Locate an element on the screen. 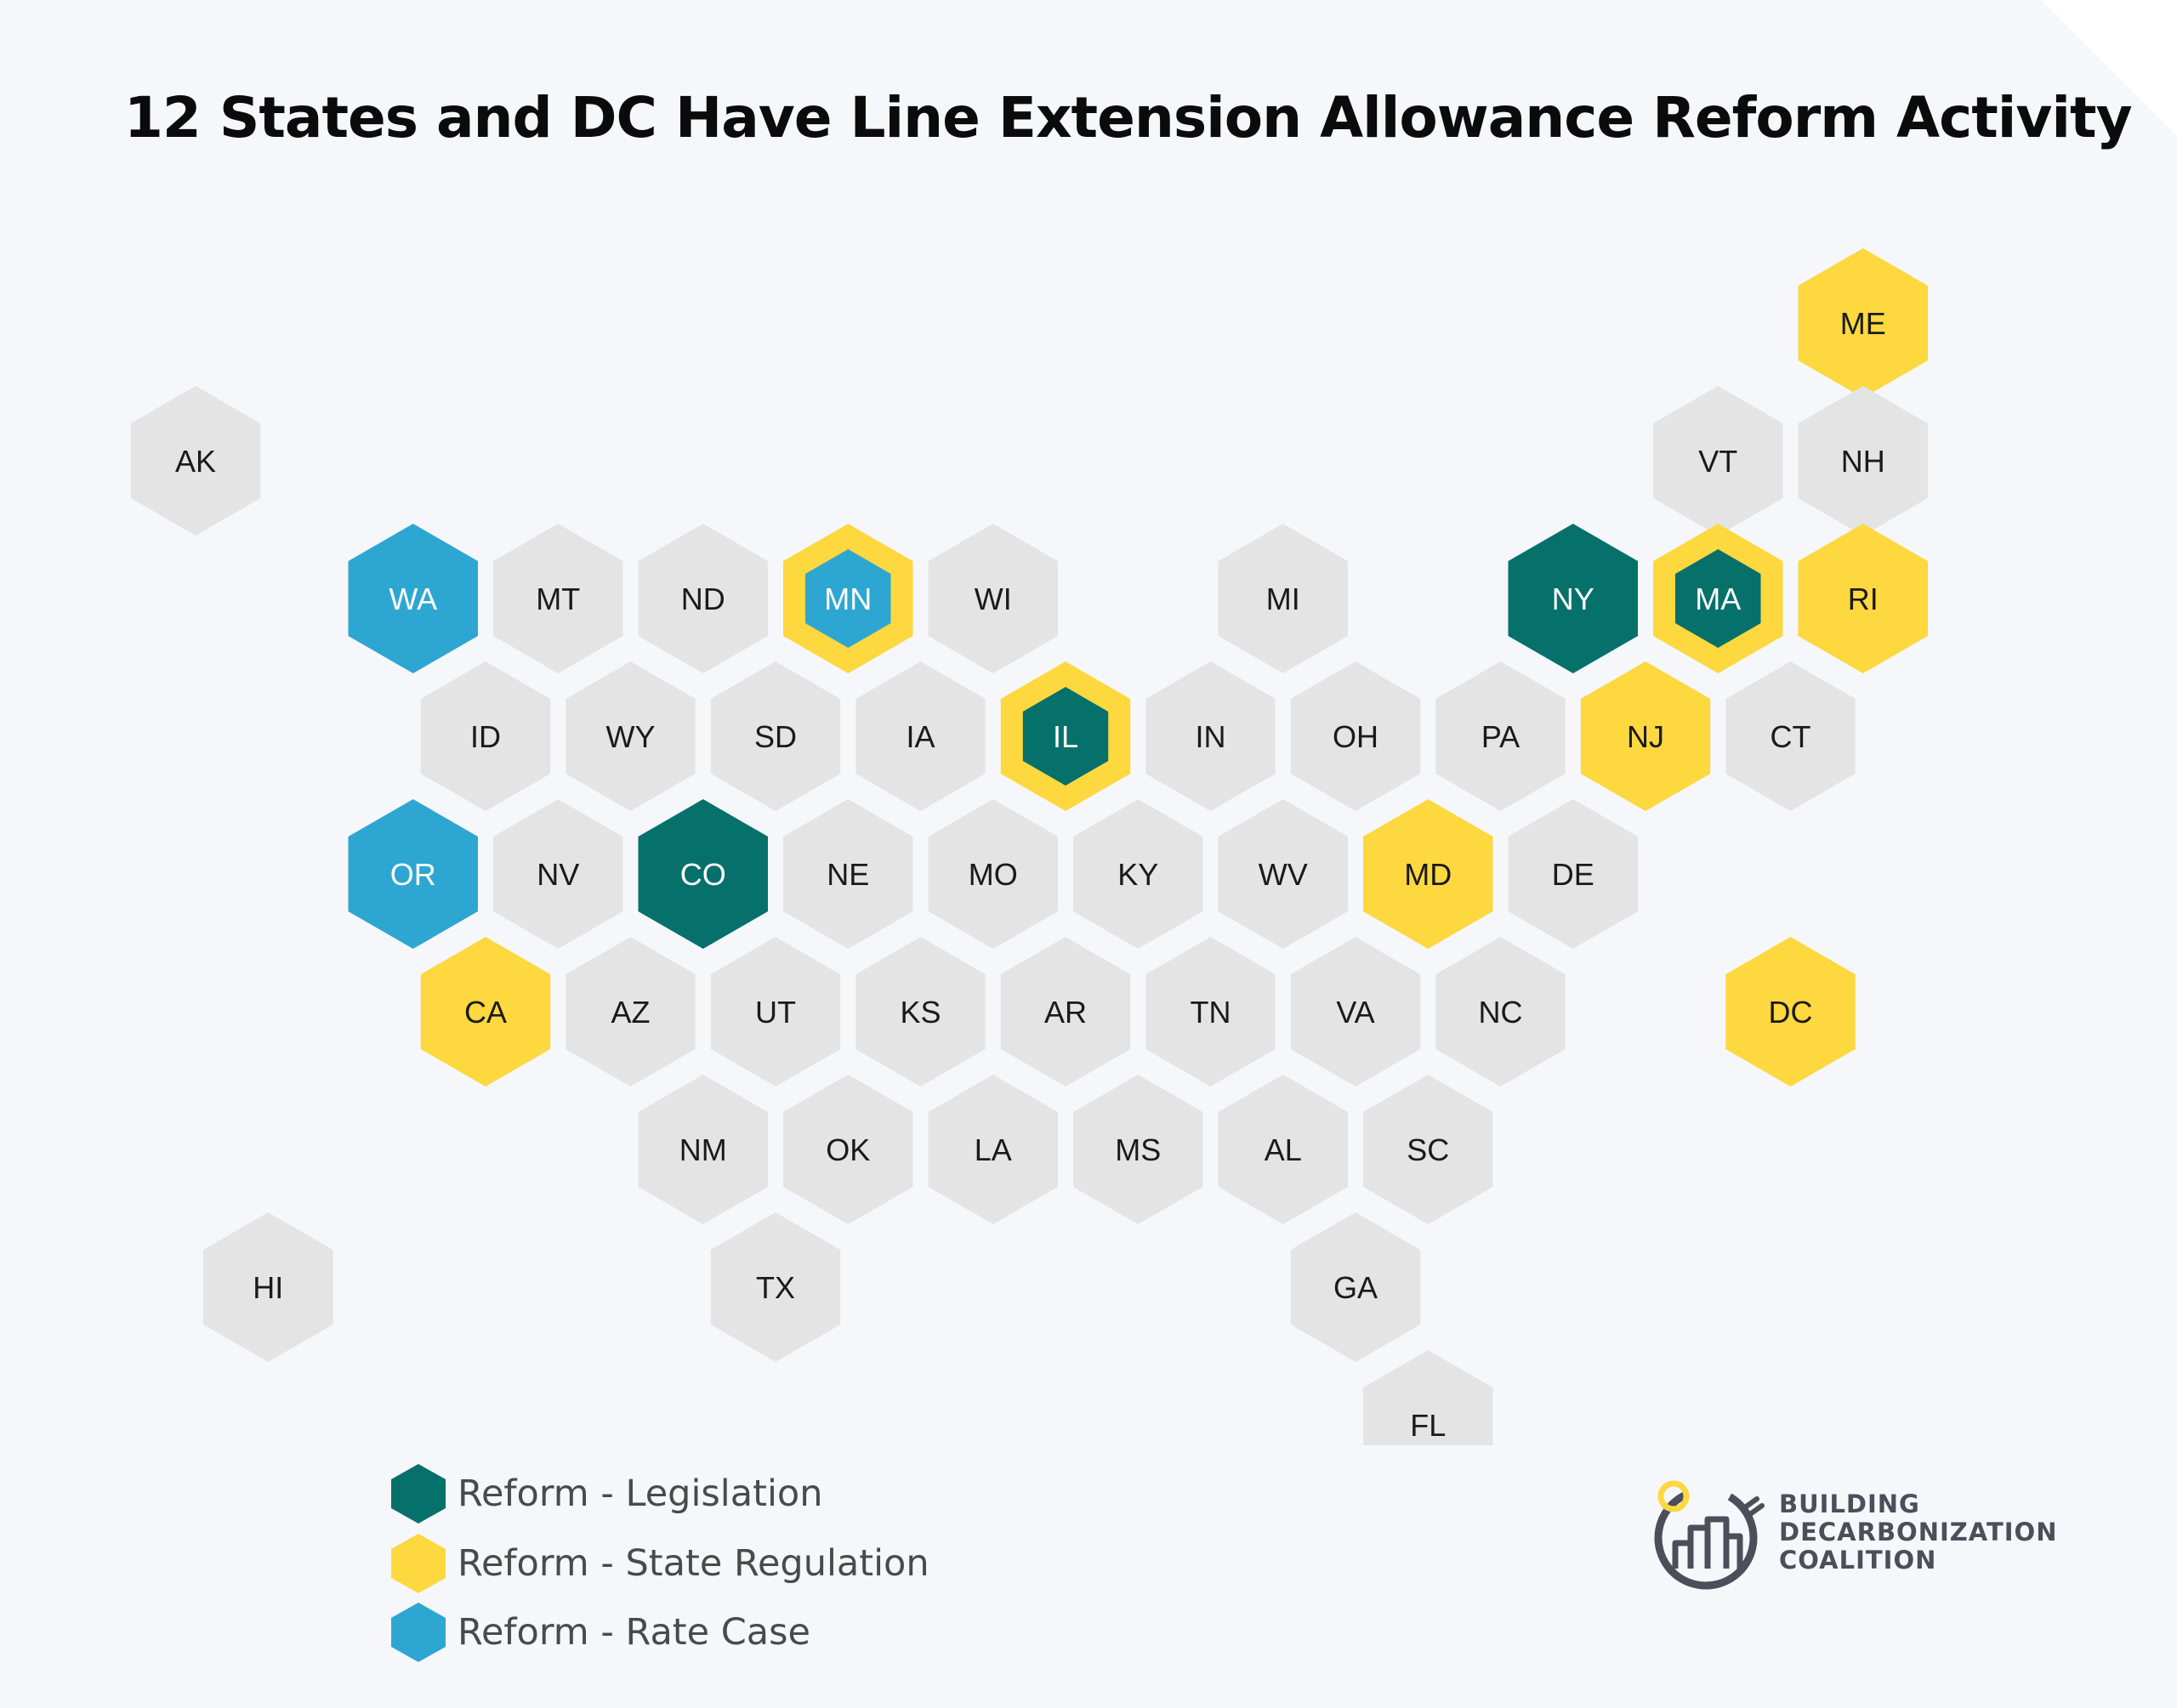  state-label: FL is located at coordinates (1428, 1425).